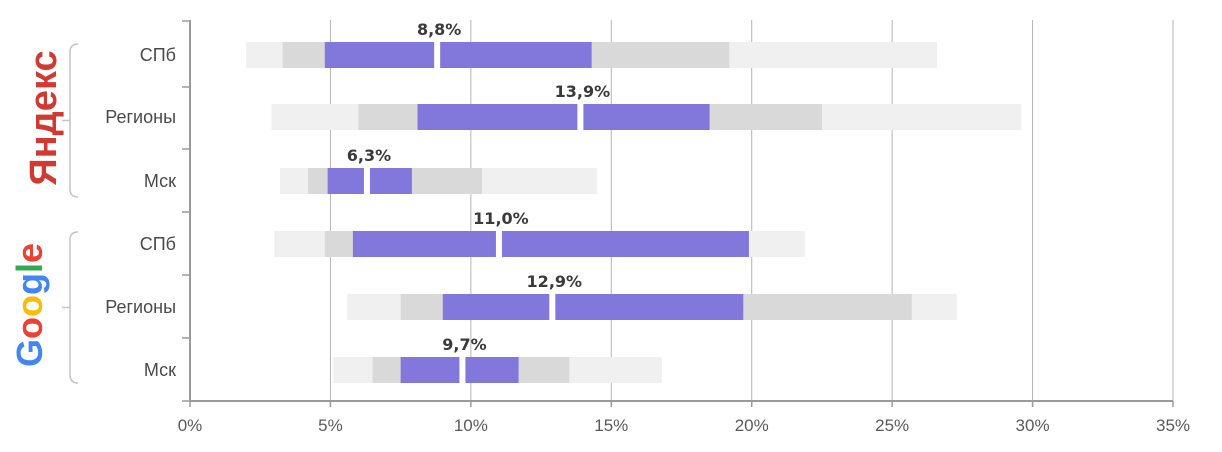  What do you see at coordinates (464, 344) in the screenshot?
I see `median-label: 9,7%` at bounding box center [464, 344].